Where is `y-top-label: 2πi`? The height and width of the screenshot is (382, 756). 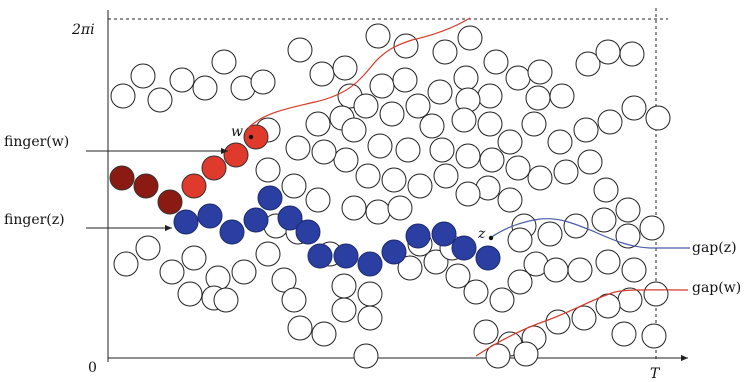
y-top-label: 2πi is located at coordinates (83, 30).